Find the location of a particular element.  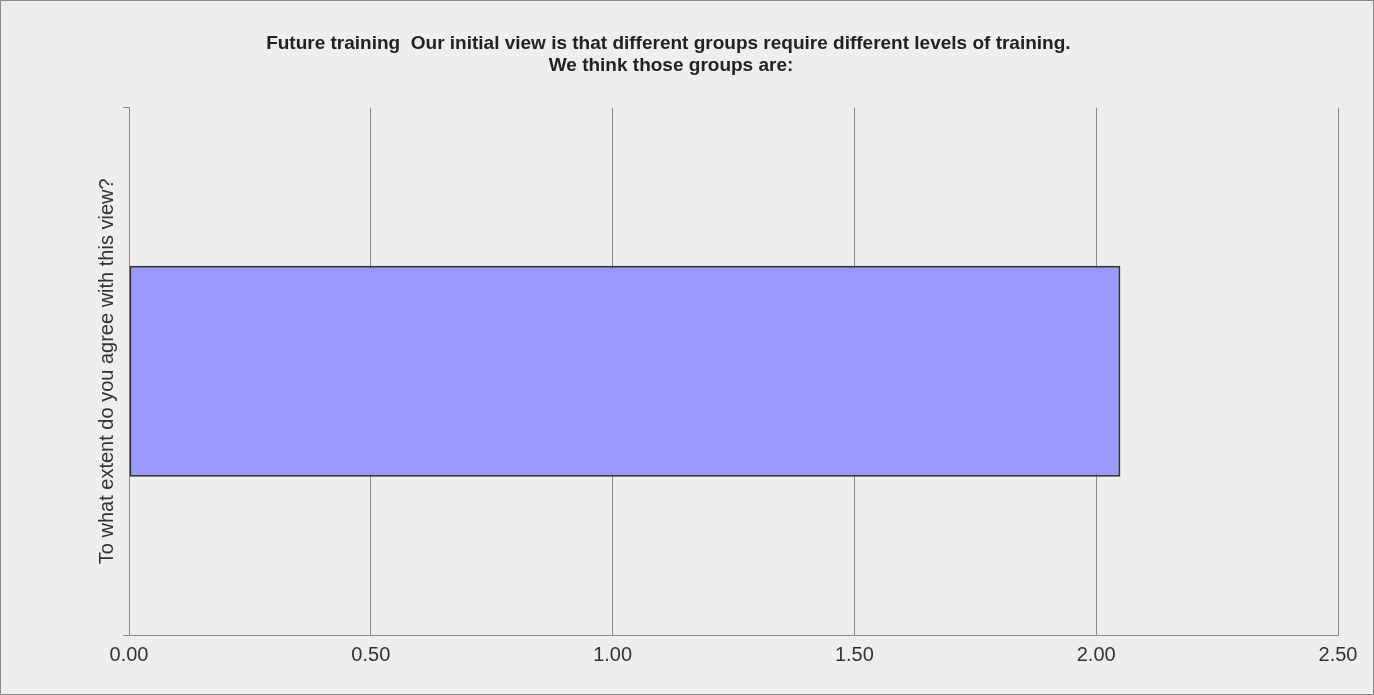

x-tick-label: 2.50 is located at coordinates (1338, 653).